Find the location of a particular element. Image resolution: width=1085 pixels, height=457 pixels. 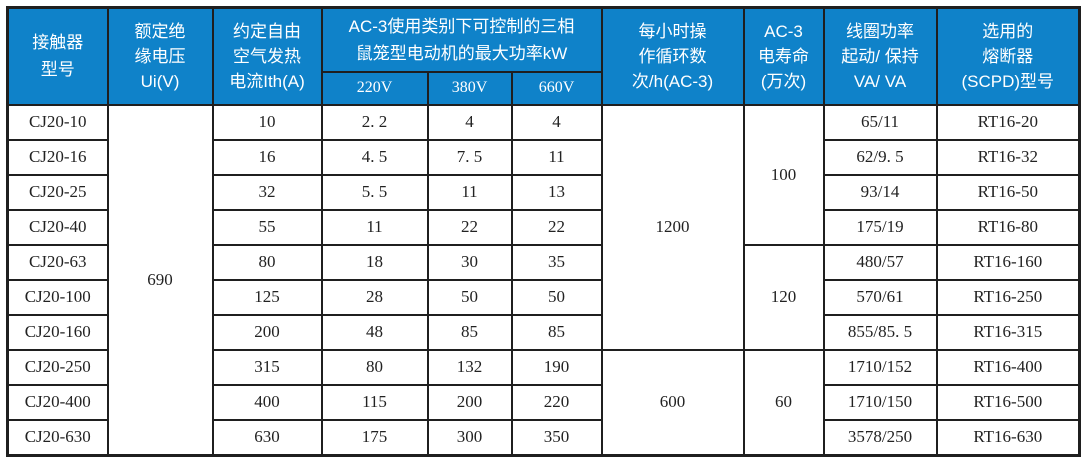

table-row: CJ20-160 200 48 85 85 855/85. 5 RT16-315 is located at coordinates (543, 332).